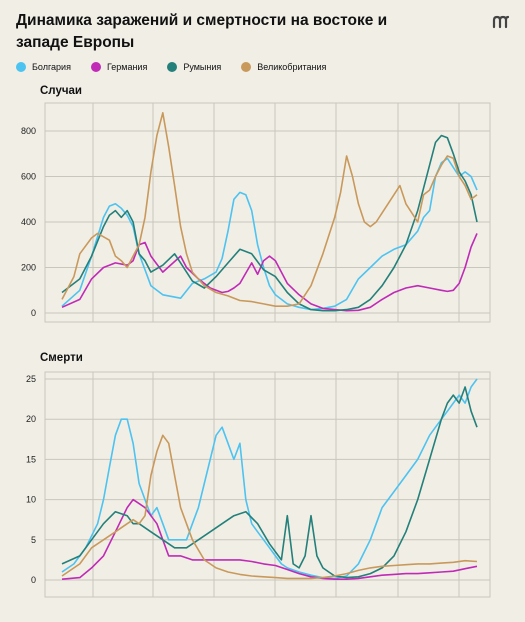 This screenshot has width=525, height=622. What do you see at coordinates (127, 67) in the screenshot?
I see `legend-label: Германия` at bounding box center [127, 67].